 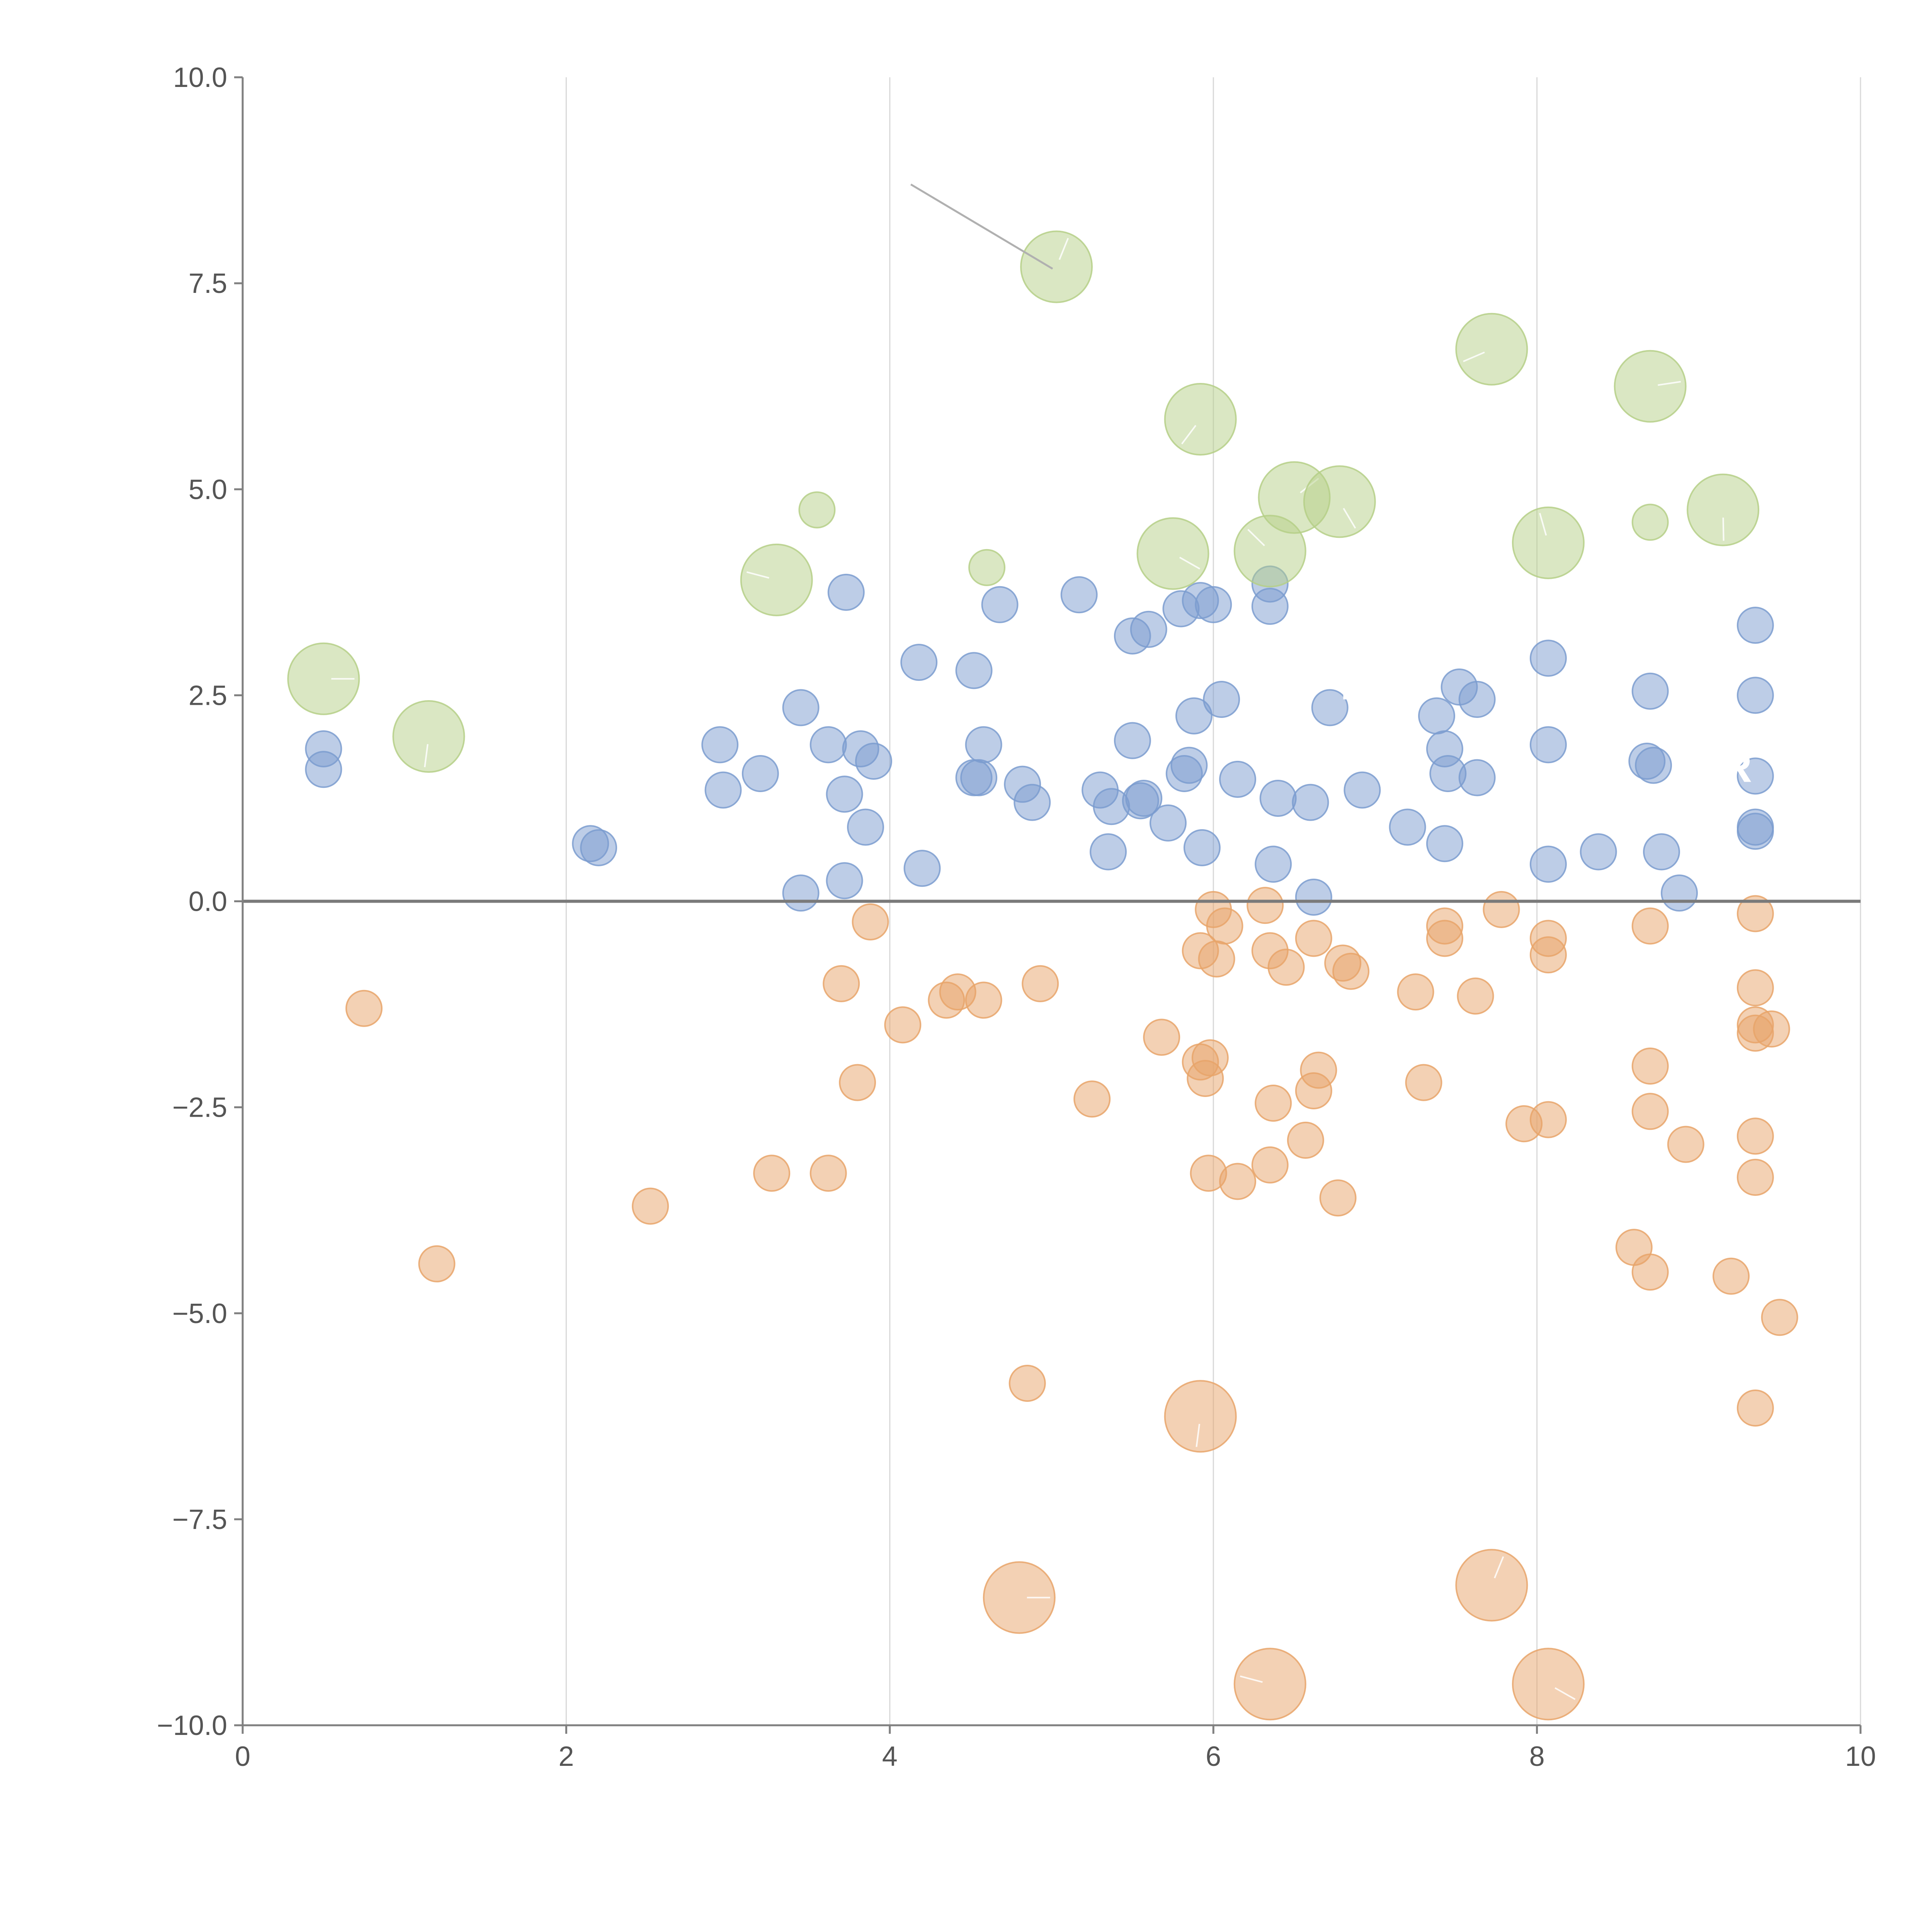 I want to click on stray-label-2: AR, so click(x=1721, y=767).